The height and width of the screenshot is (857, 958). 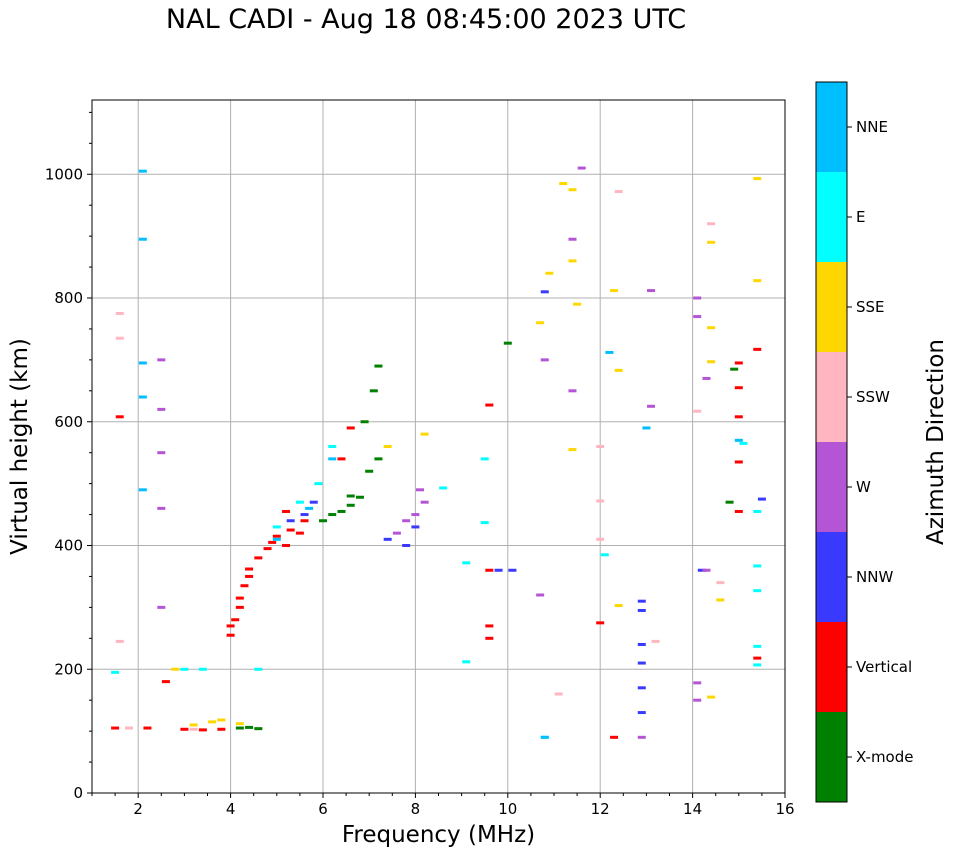 What do you see at coordinates (231, 809) in the screenshot?
I see `x-tick-label: 4` at bounding box center [231, 809].